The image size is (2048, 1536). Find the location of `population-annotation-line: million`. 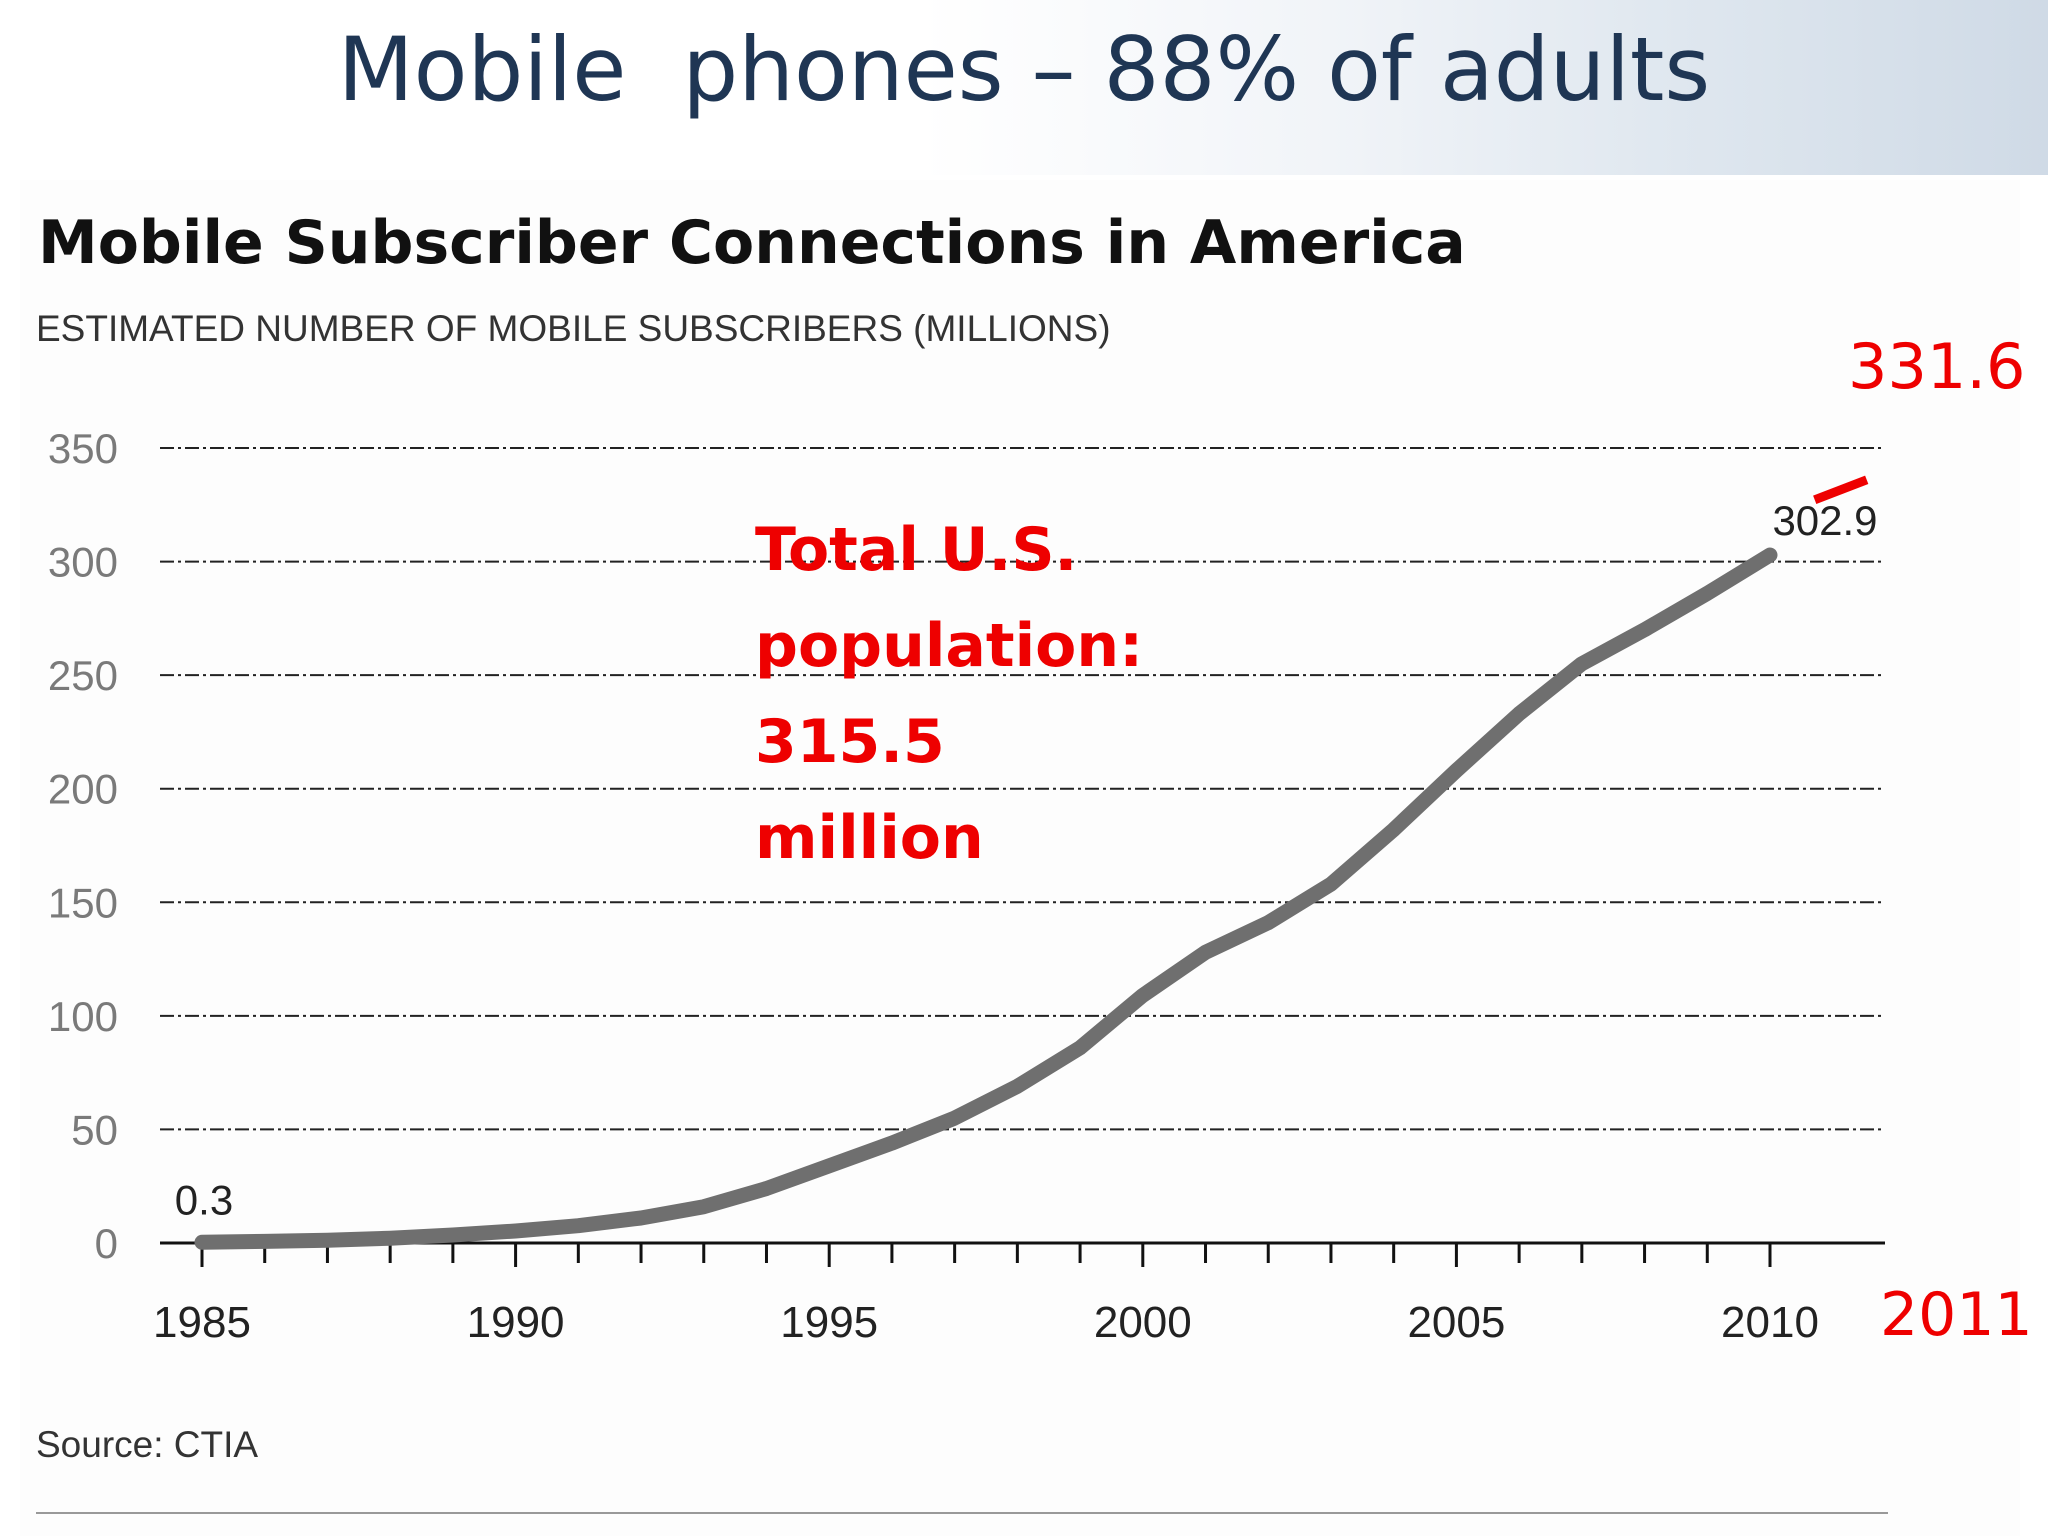

population-annotation-line: million is located at coordinates (869, 838).